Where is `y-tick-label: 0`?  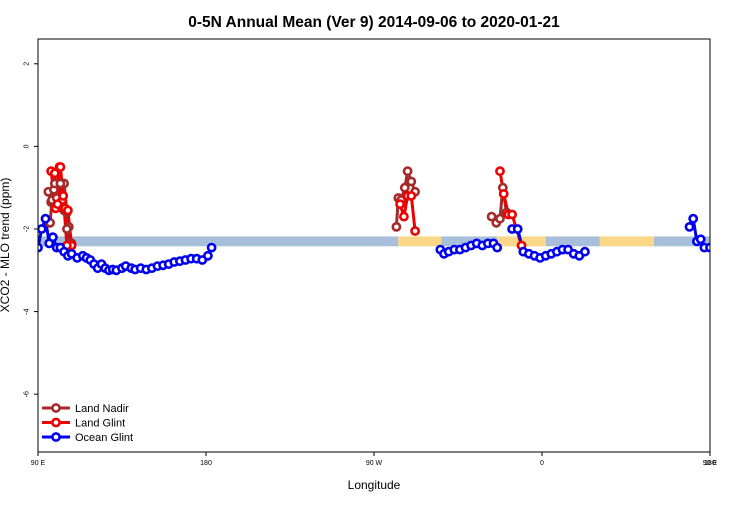
y-tick-label: 0 is located at coordinates (27, 146).